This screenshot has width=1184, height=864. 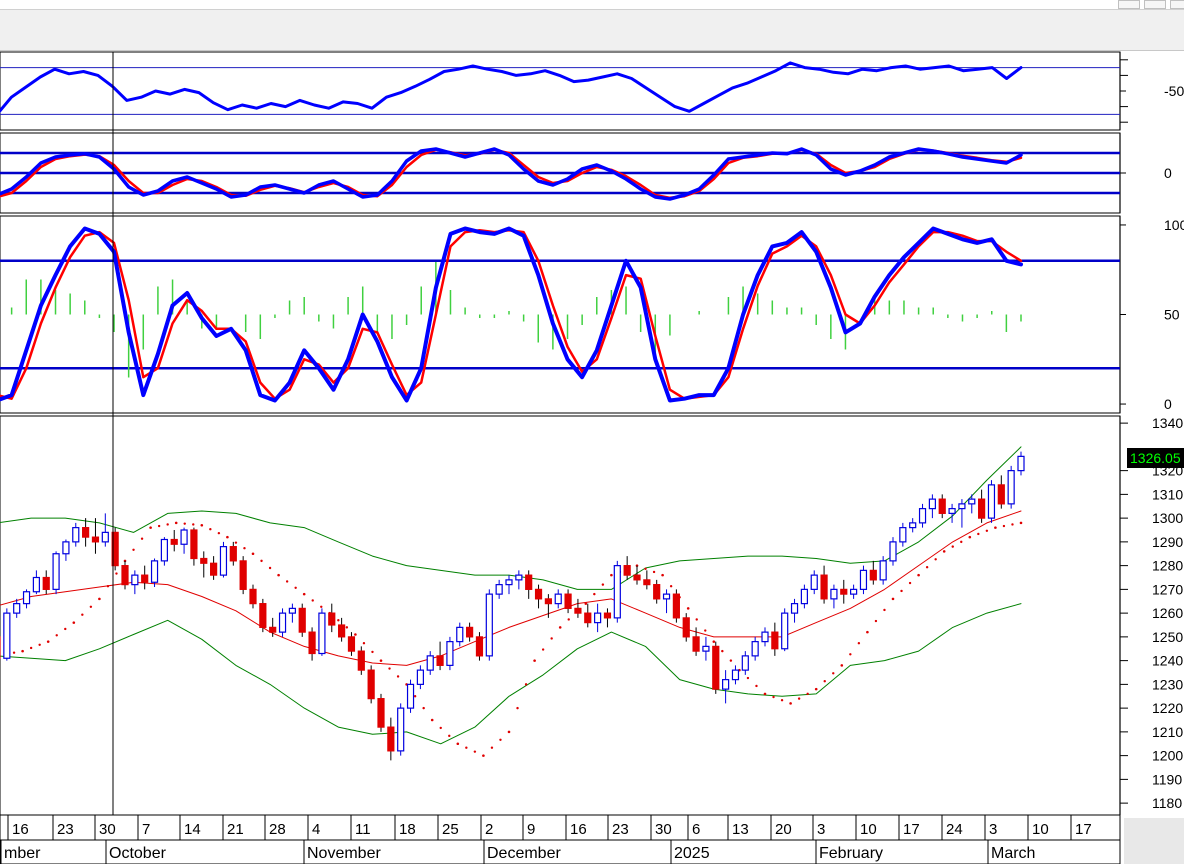 What do you see at coordinates (450, 829) in the screenshot?
I see `date-day-label: 25` at bounding box center [450, 829].